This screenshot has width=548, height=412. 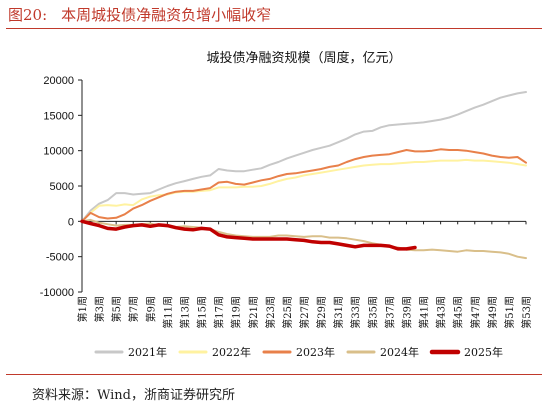 I want to click on x-tick-label: 第41周, so click(x=424, y=312).